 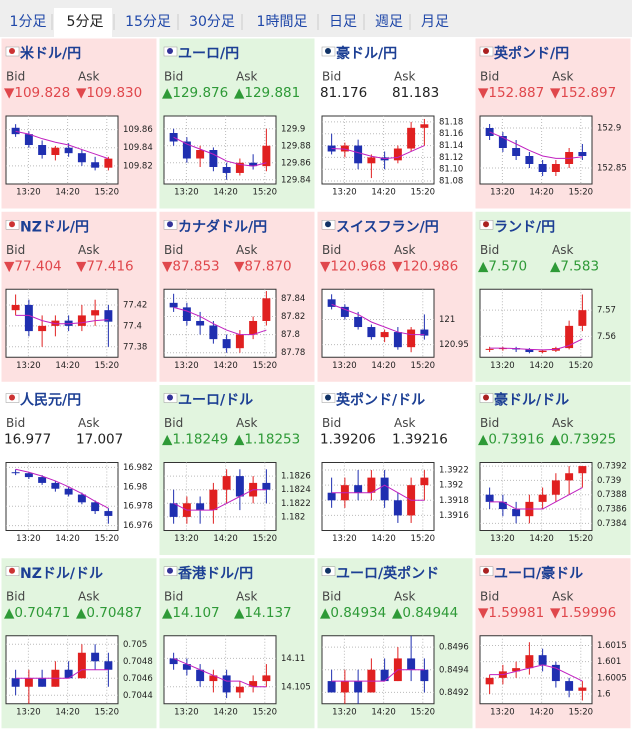 What do you see at coordinates (343, 22) in the screenshot?
I see `tab: 日足` at bounding box center [343, 22].